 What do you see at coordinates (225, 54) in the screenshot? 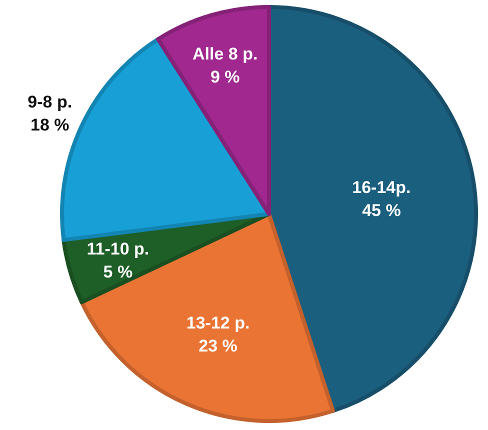
I see `slice-label: Alle 8 p.` at bounding box center [225, 54].